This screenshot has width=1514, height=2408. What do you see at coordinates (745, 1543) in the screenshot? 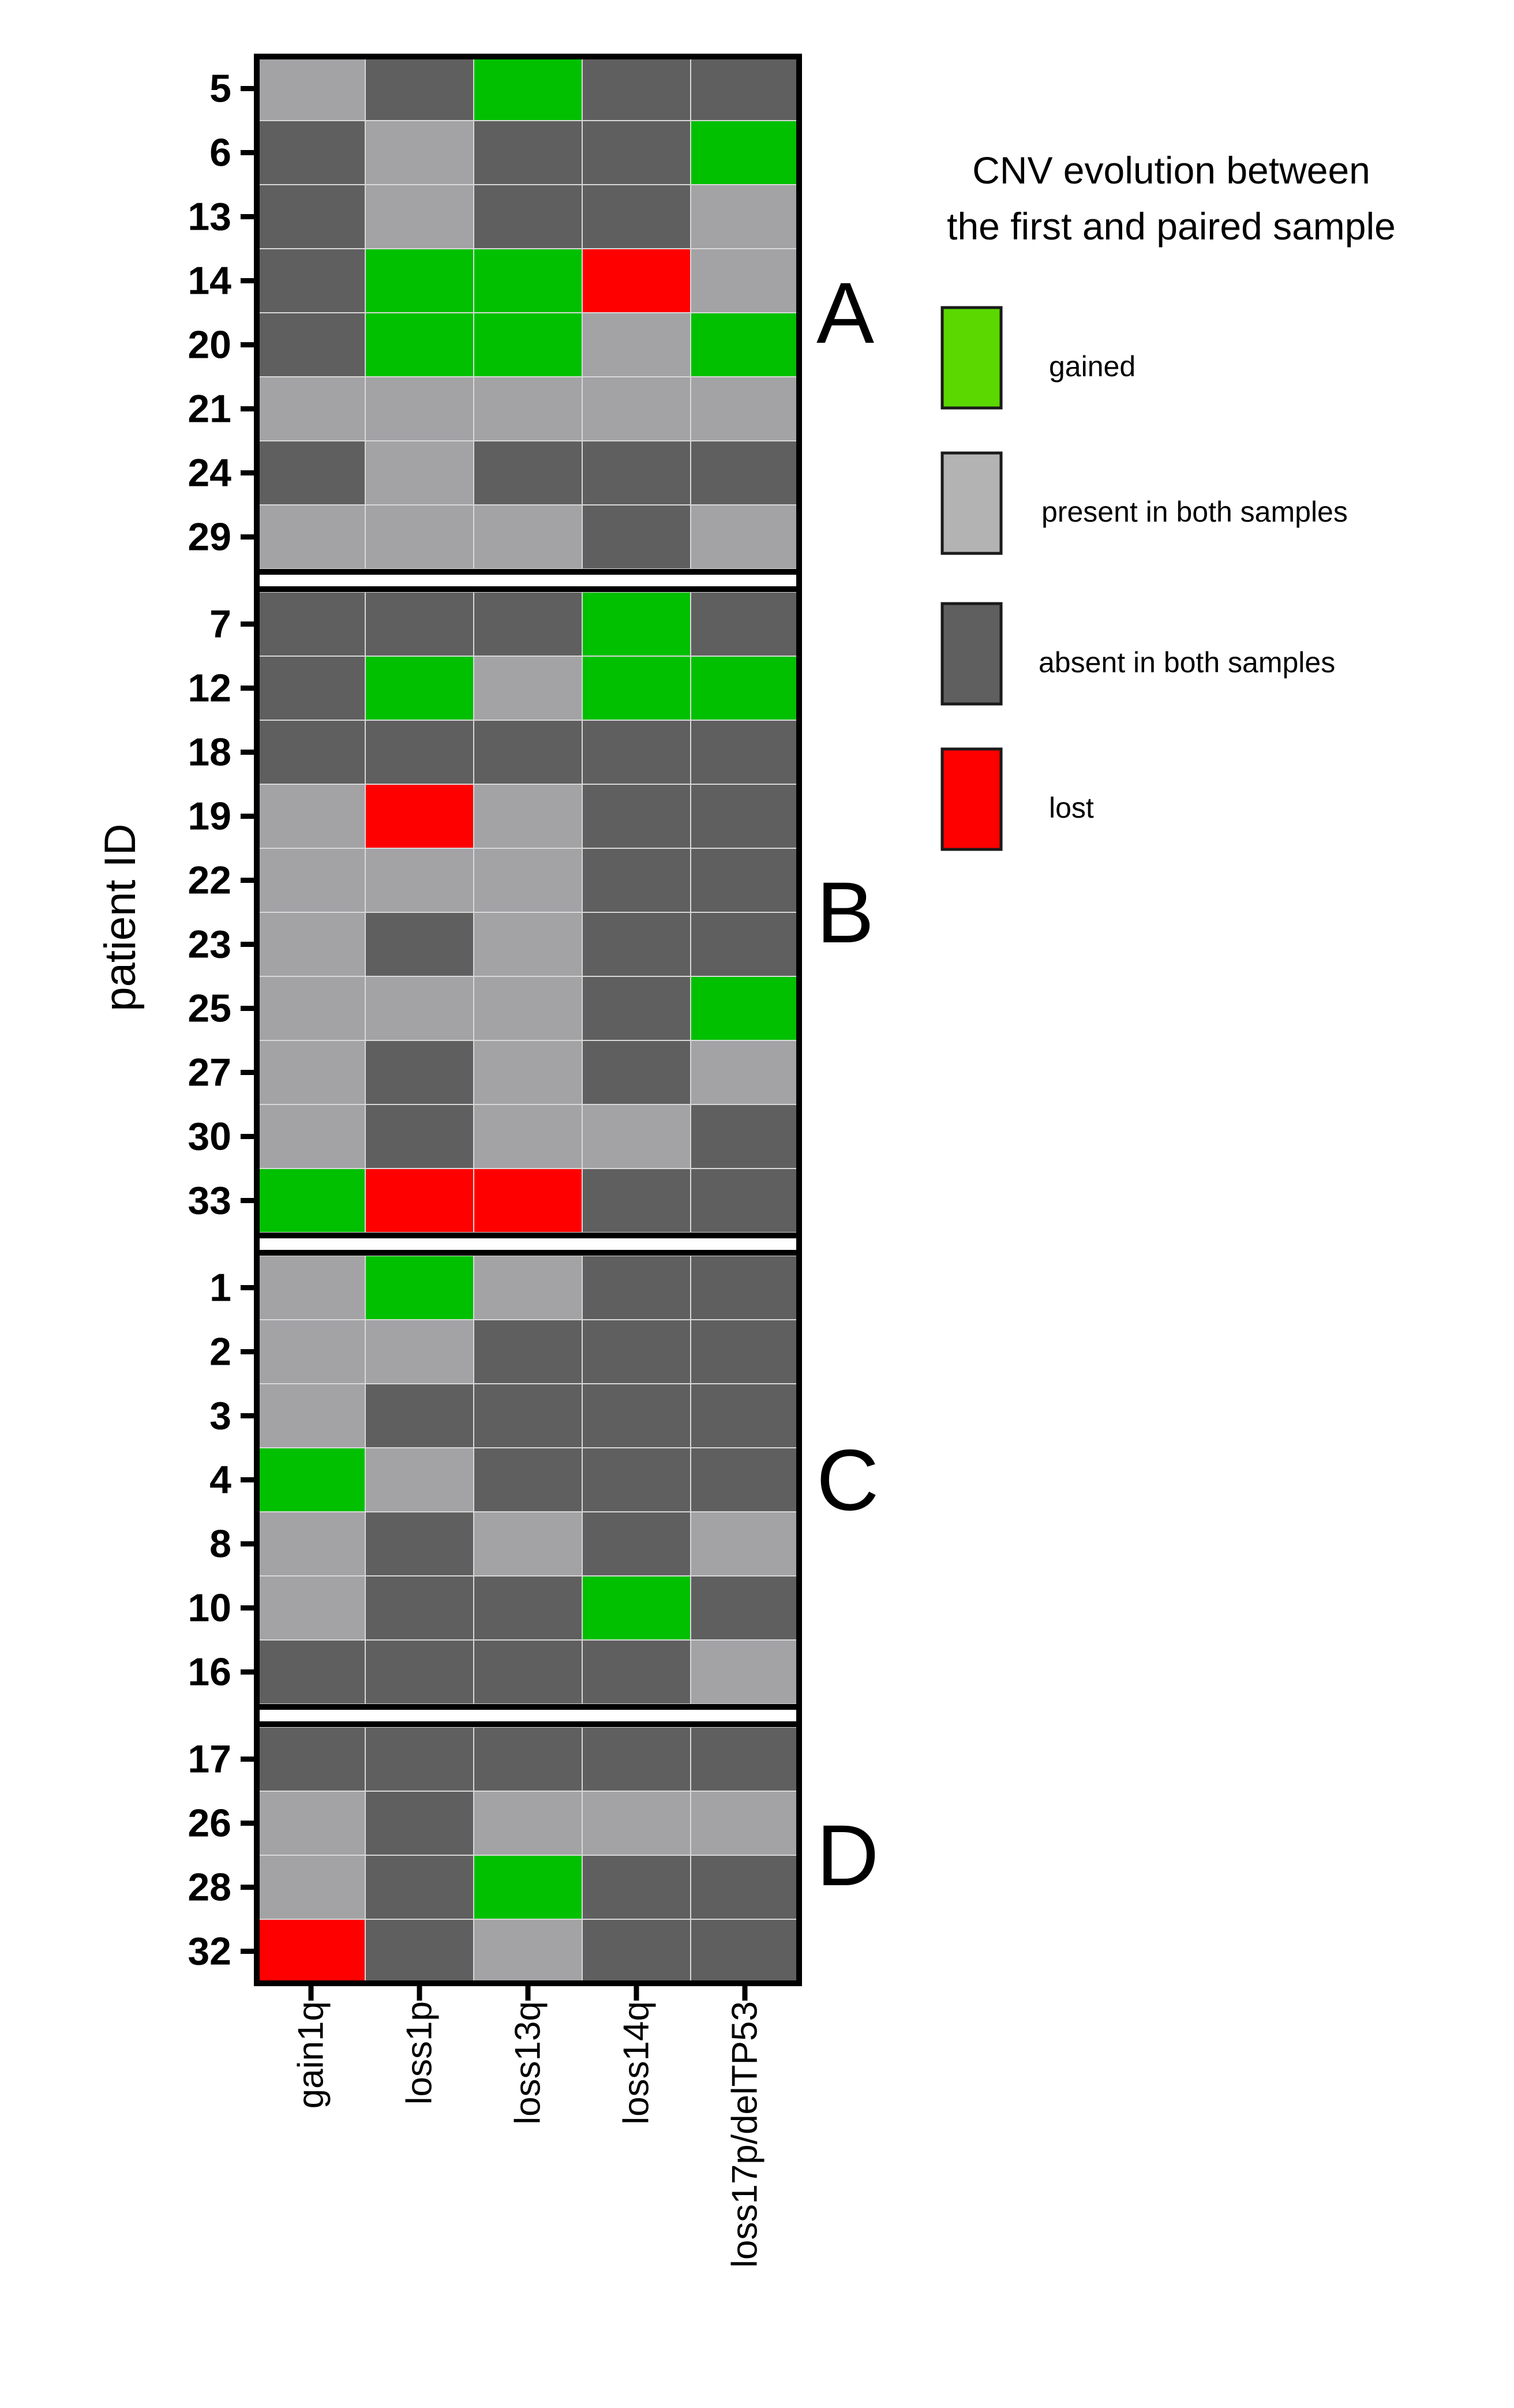
I see `heatmap-cell-8-loss17pdeltp53` at bounding box center [745, 1543].